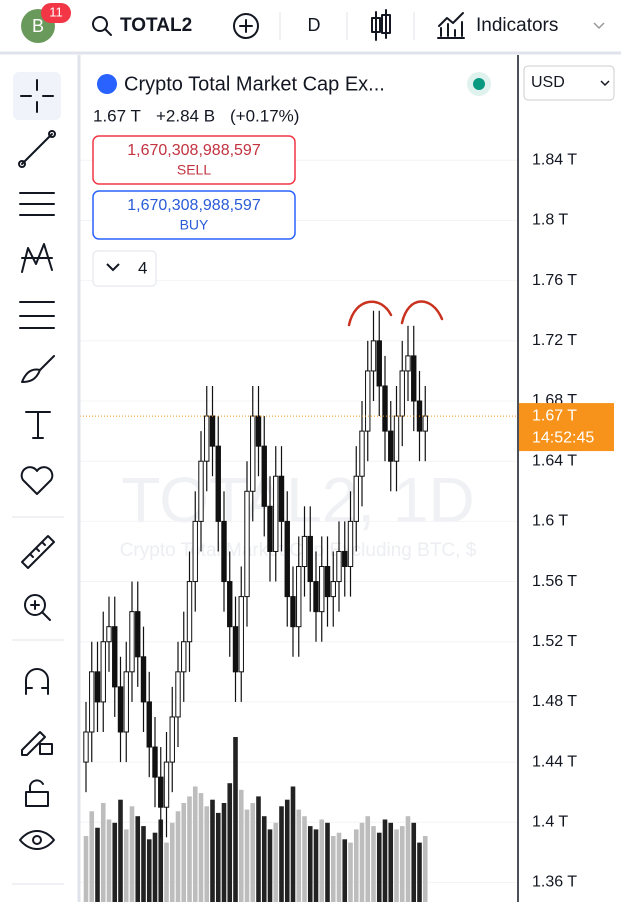 The width and height of the screenshot is (621, 902). Describe the element at coordinates (56, 11) in the screenshot. I see `badge-count: 11` at that location.